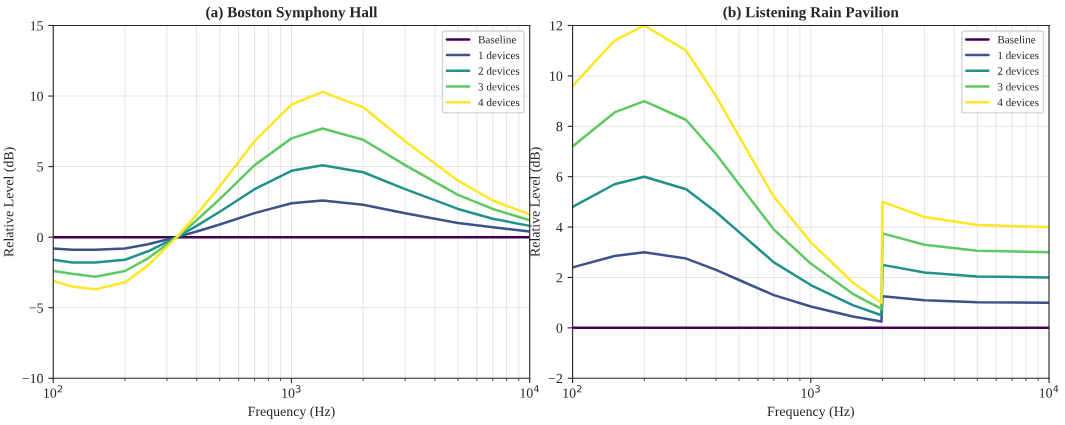  I want to click on chart-title: (b) Listening Rain Pavilion, so click(811, 13).